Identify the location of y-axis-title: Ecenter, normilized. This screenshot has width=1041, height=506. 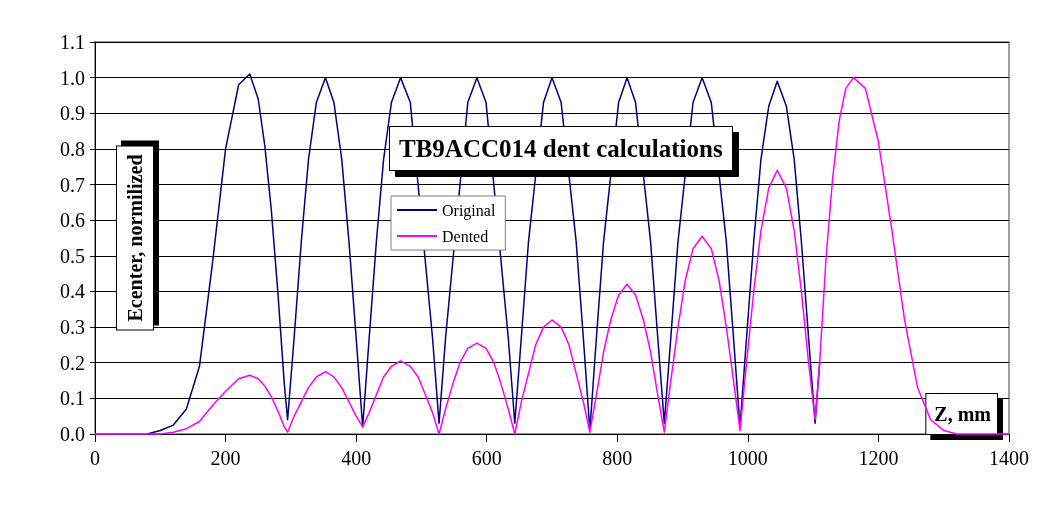
(135, 238).